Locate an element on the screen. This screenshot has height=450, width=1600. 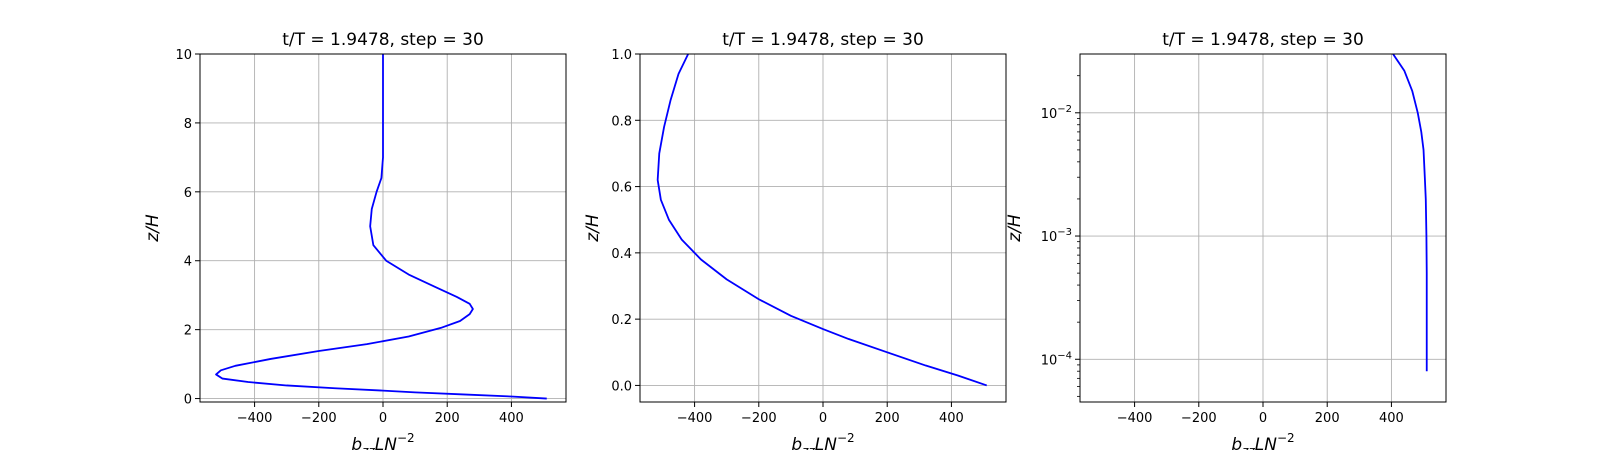
y-tick-label: 8 is located at coordinates (188, 124).